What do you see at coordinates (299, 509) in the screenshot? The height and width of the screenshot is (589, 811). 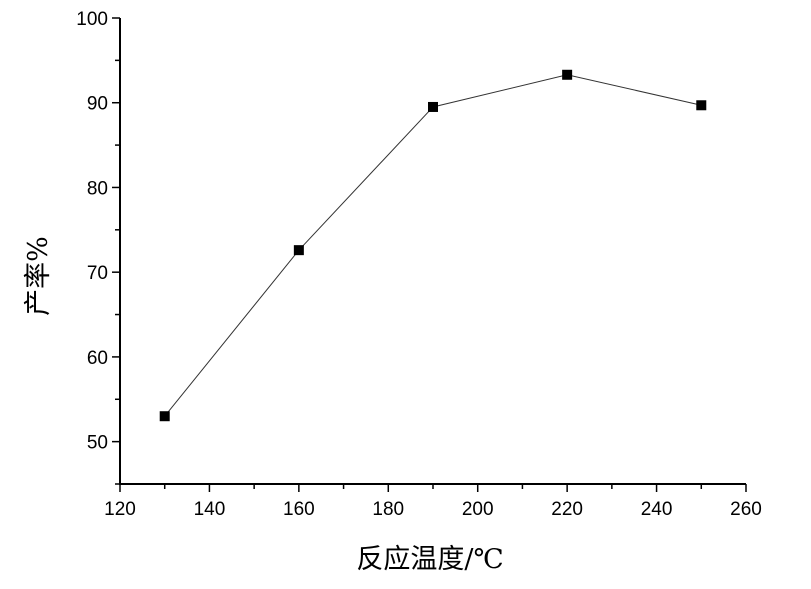 I see `x-tick-label: 160` at bounding box center [299, 509].